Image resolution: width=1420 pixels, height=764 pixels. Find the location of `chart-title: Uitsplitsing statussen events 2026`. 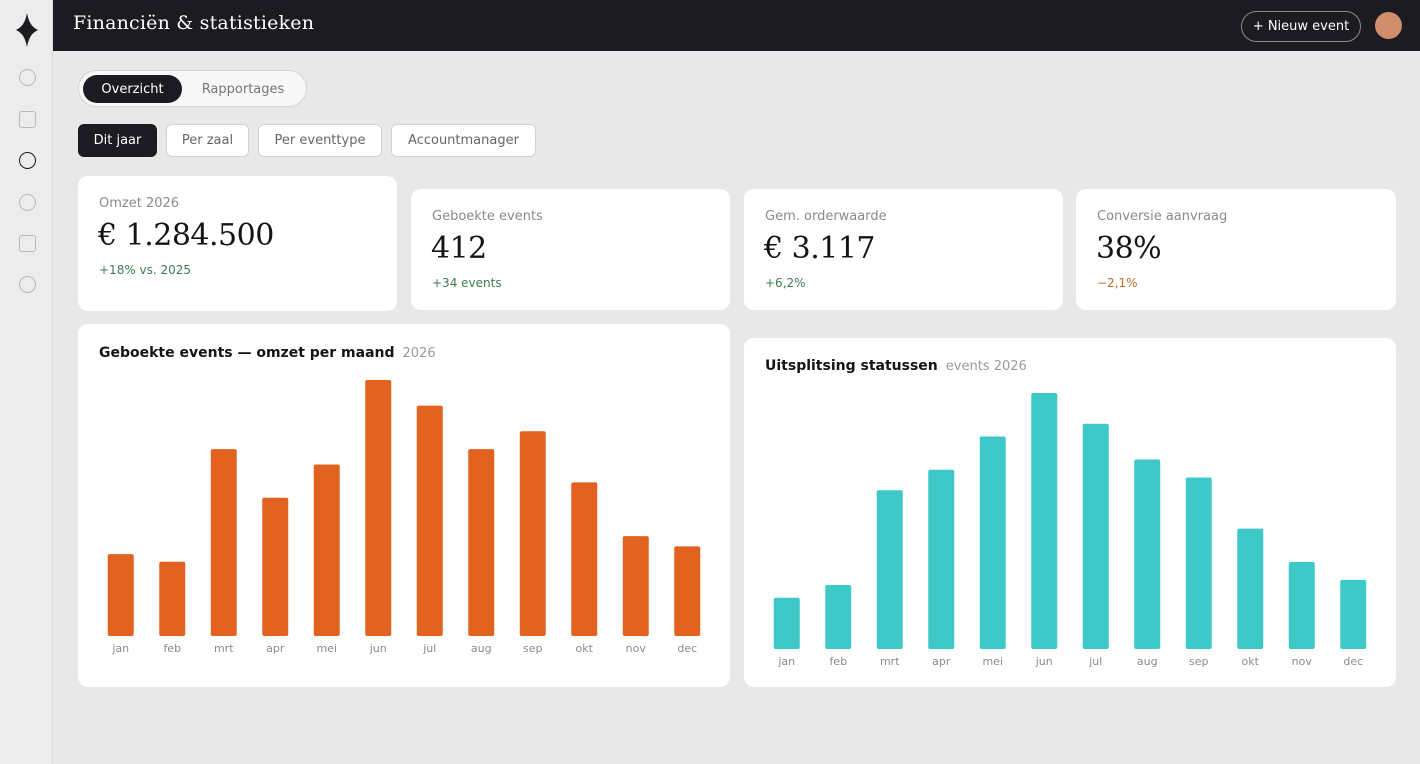

chart-title: Uitsplitsing statussen events 2026 is located at coordinates (896, 366).